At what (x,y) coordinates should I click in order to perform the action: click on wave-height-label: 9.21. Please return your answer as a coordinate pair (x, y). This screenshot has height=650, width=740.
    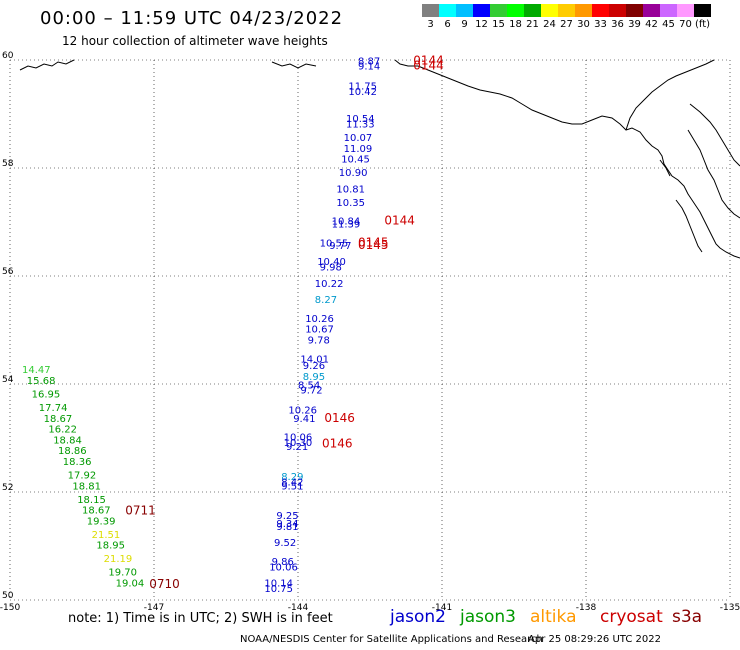
    Looking at the image, I should click on (297, 447).